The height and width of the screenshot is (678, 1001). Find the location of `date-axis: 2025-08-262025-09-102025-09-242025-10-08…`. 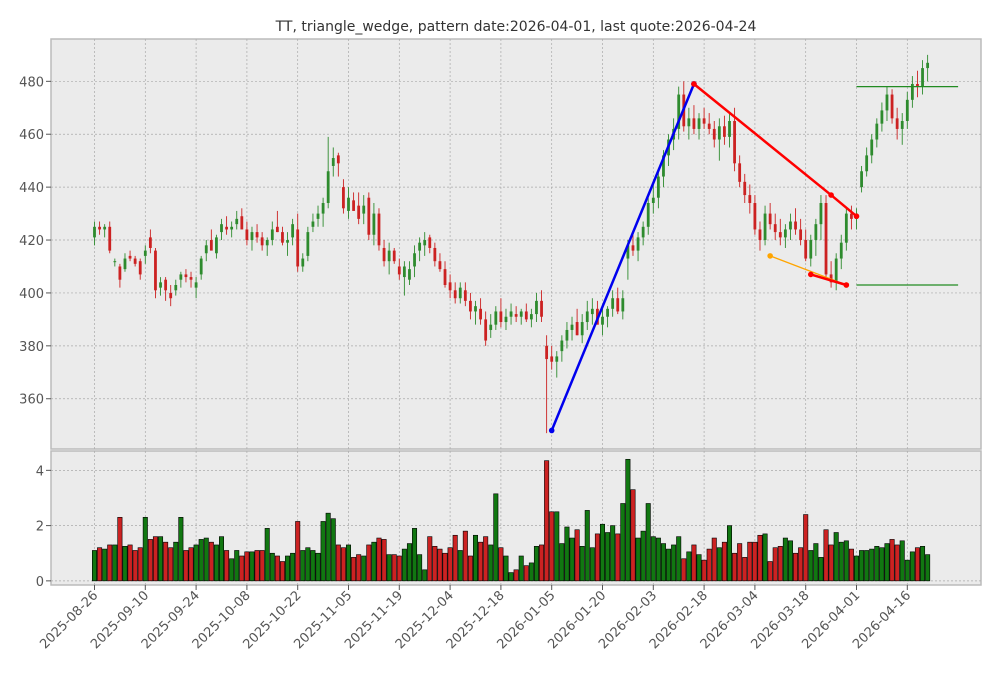

date-axis: 2025-08-262025-09-102025-09-242025-10-08… is located at coordinates (475, 618).